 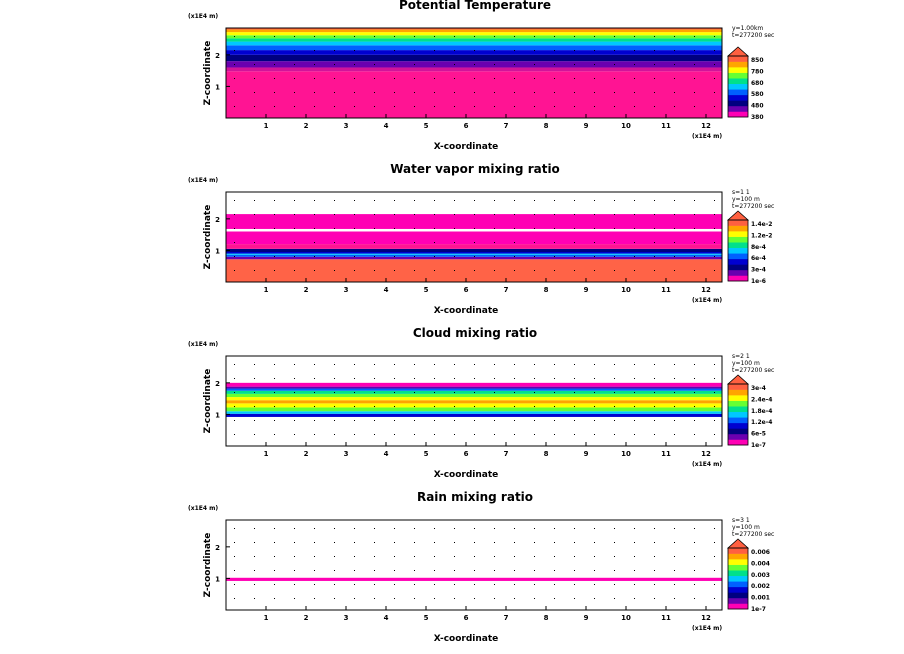 I want to click on x-tick-label: 6, so click(x=466, y=290).